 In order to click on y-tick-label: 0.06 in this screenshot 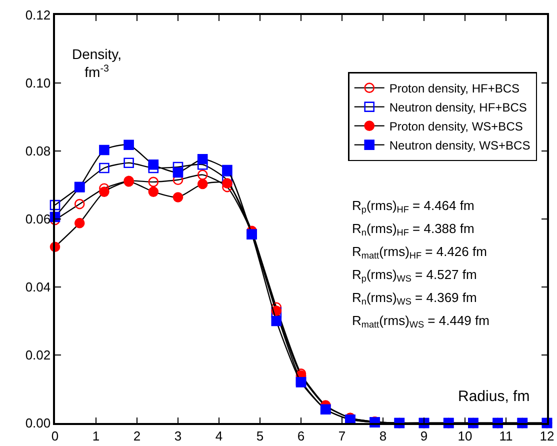, I will do `click(38, 219)`.